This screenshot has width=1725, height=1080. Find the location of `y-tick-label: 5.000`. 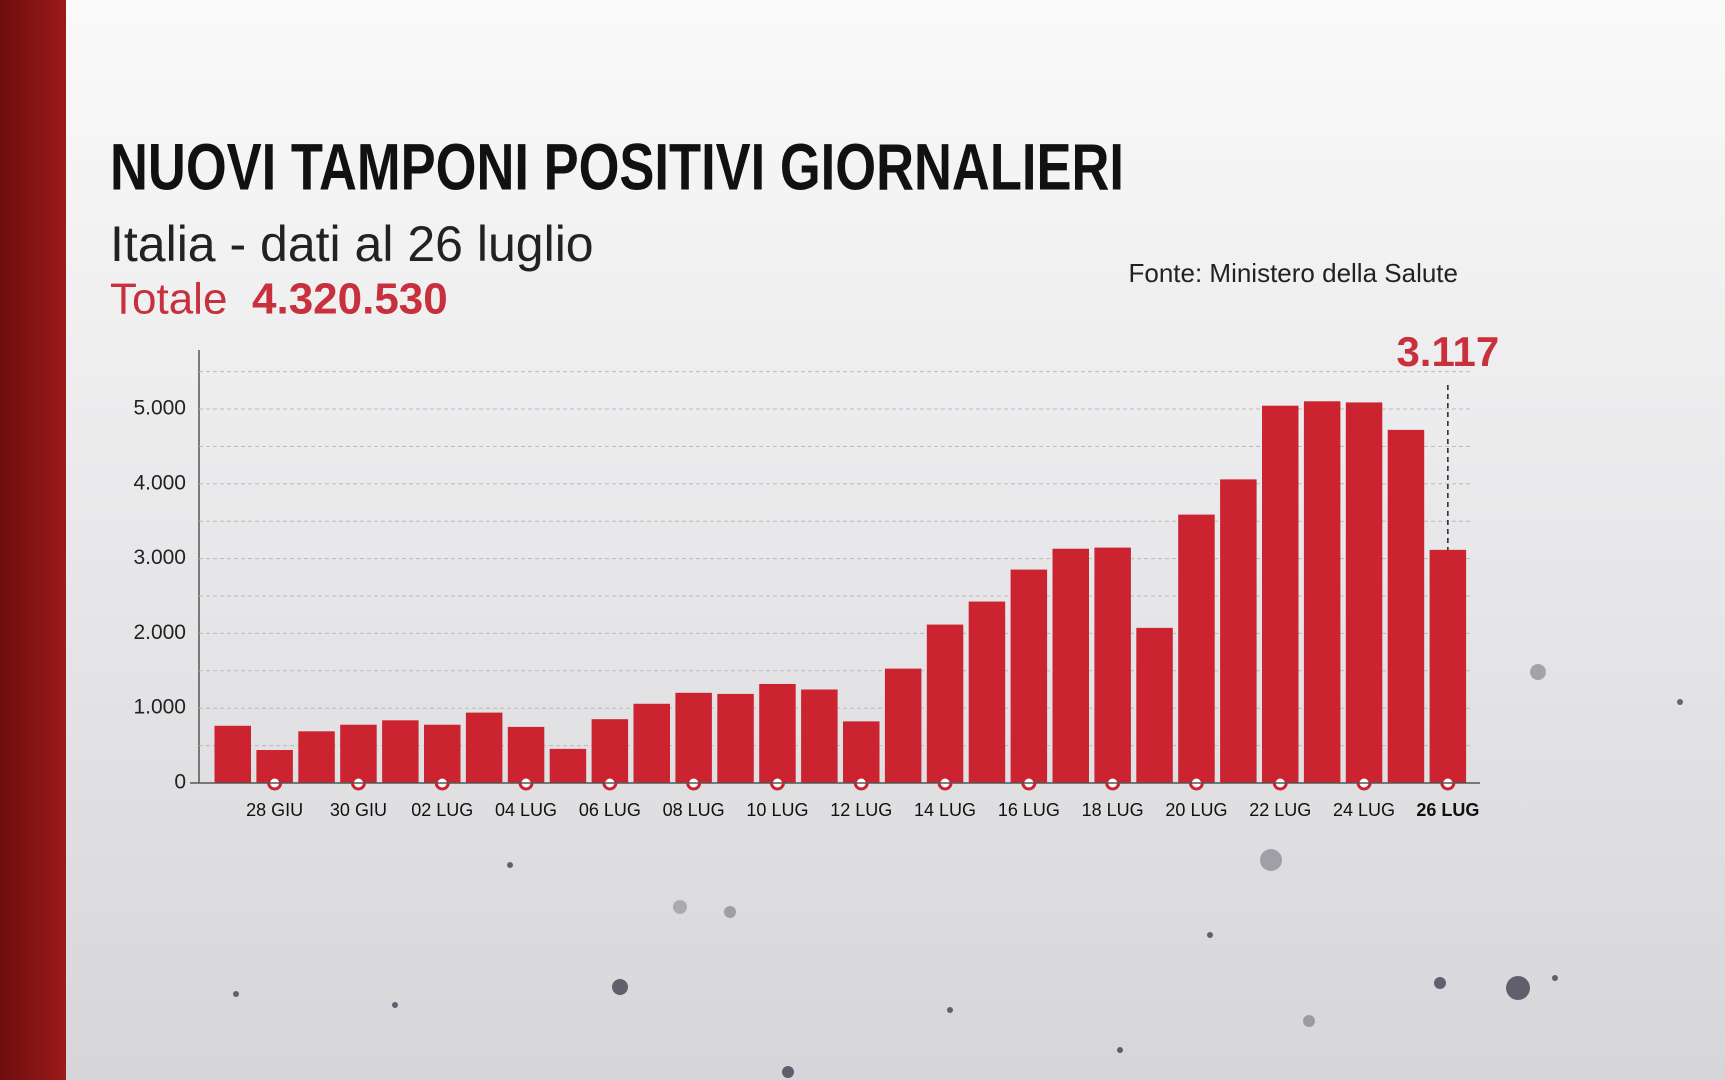

y-tick-label: 5.000 is located at coordinates (159, 408).